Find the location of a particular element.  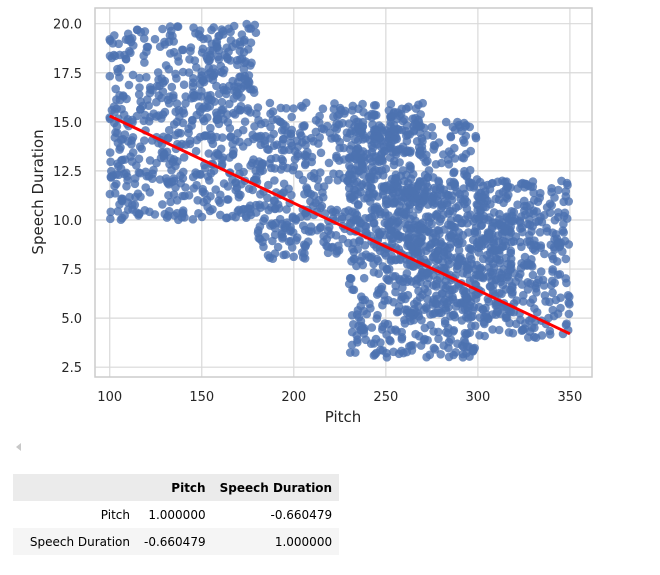

x-axis-label: Pitch is located at coordinates (343, 417).